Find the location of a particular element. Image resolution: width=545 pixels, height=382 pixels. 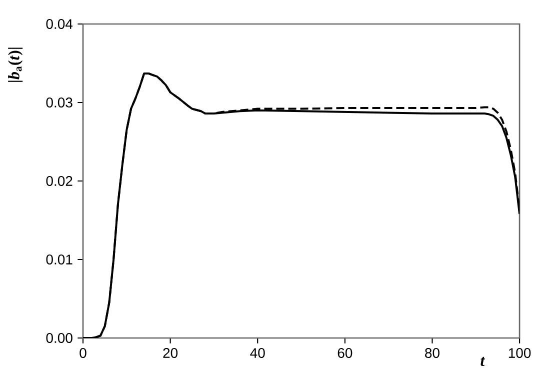

x-tick-label: 20 is located at coordinates (170, 353).